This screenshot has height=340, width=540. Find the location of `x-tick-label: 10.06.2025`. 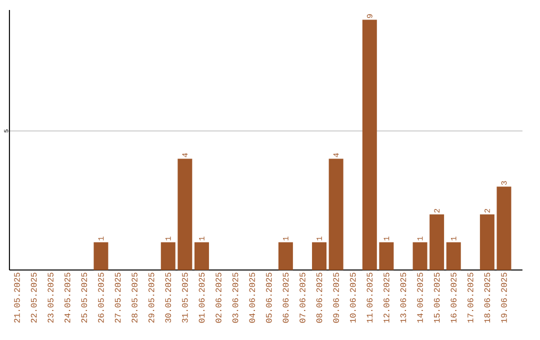

x-tick-label: 10.06.2025 is located at coordinates (353, 297).